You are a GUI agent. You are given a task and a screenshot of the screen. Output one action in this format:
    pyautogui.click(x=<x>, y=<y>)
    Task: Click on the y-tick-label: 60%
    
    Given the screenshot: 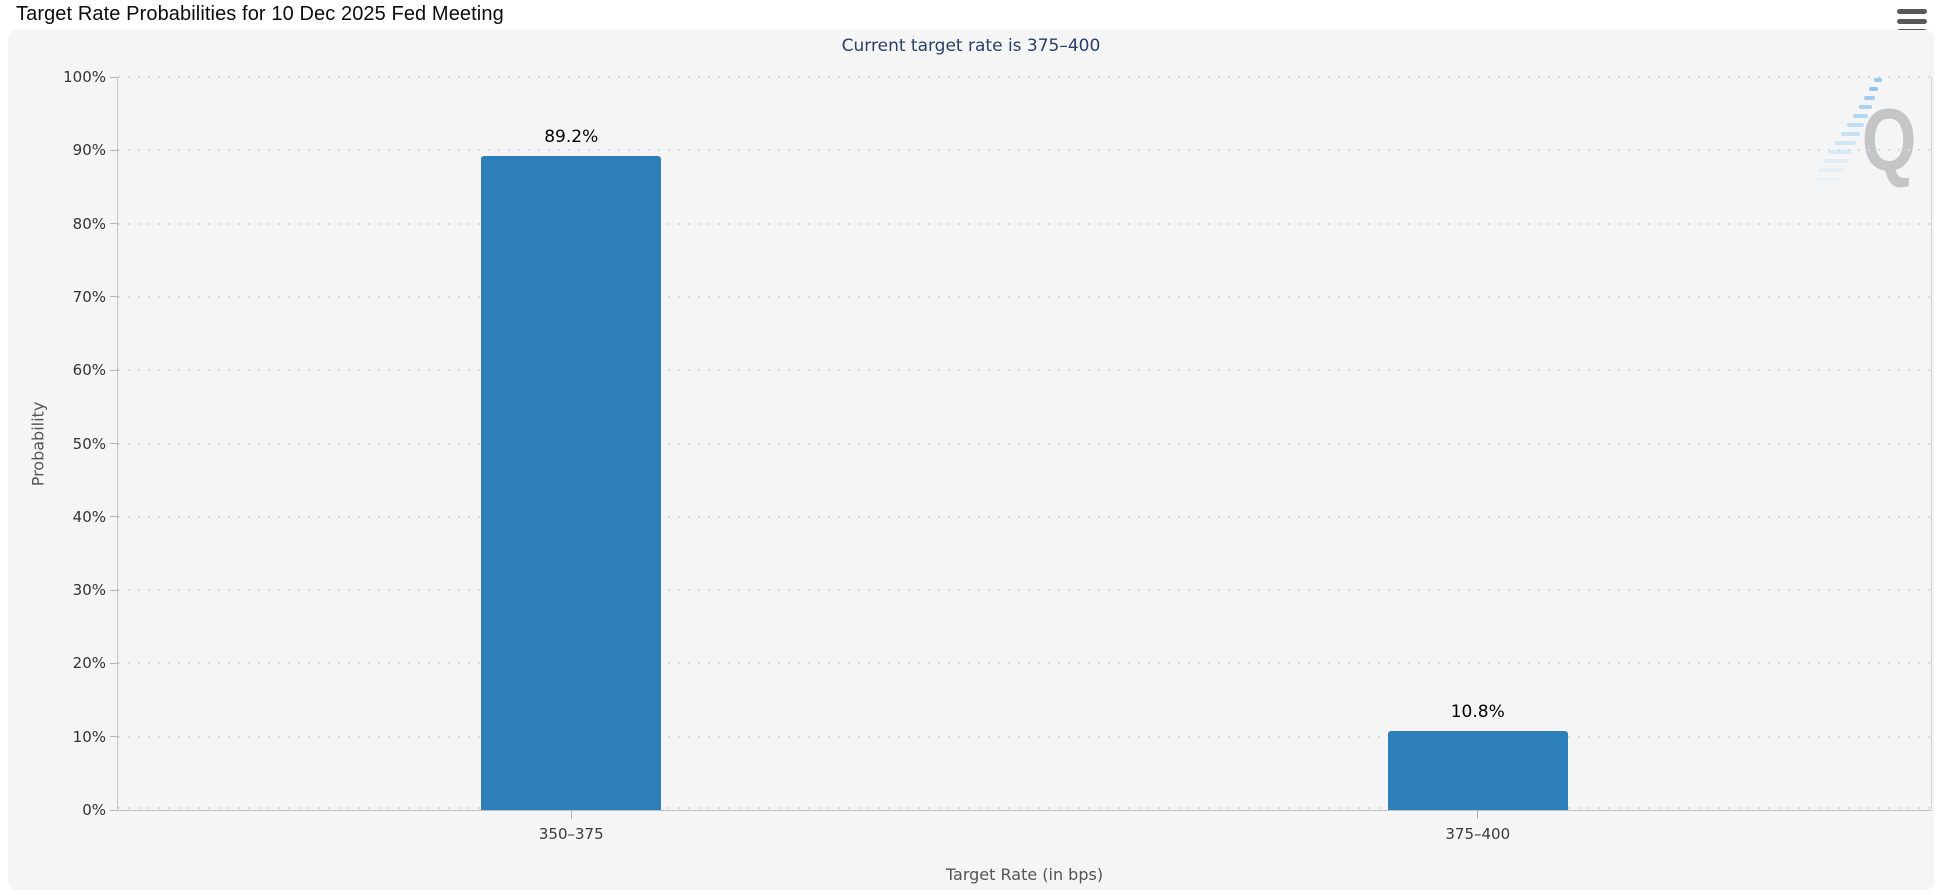 What is the action you would take?
    pyautogui.click(x=89, y=370)
    